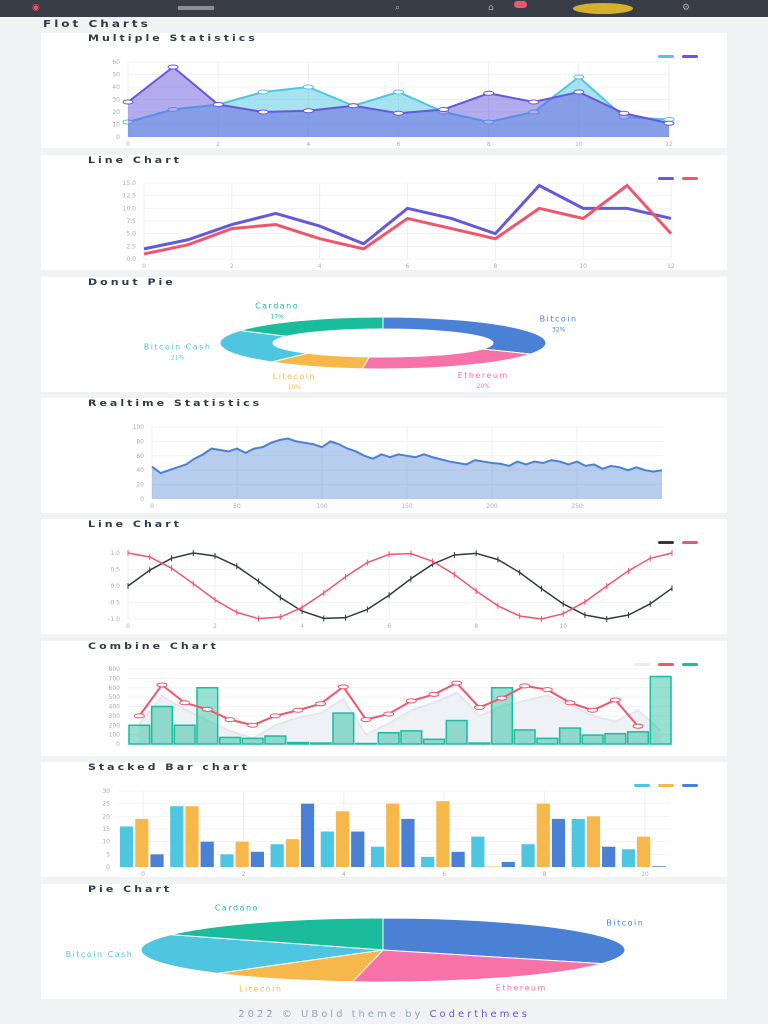 The height and width of the screenshot is (1024, 768). I want to click on y-tick-label: 25, so click(106, 804).